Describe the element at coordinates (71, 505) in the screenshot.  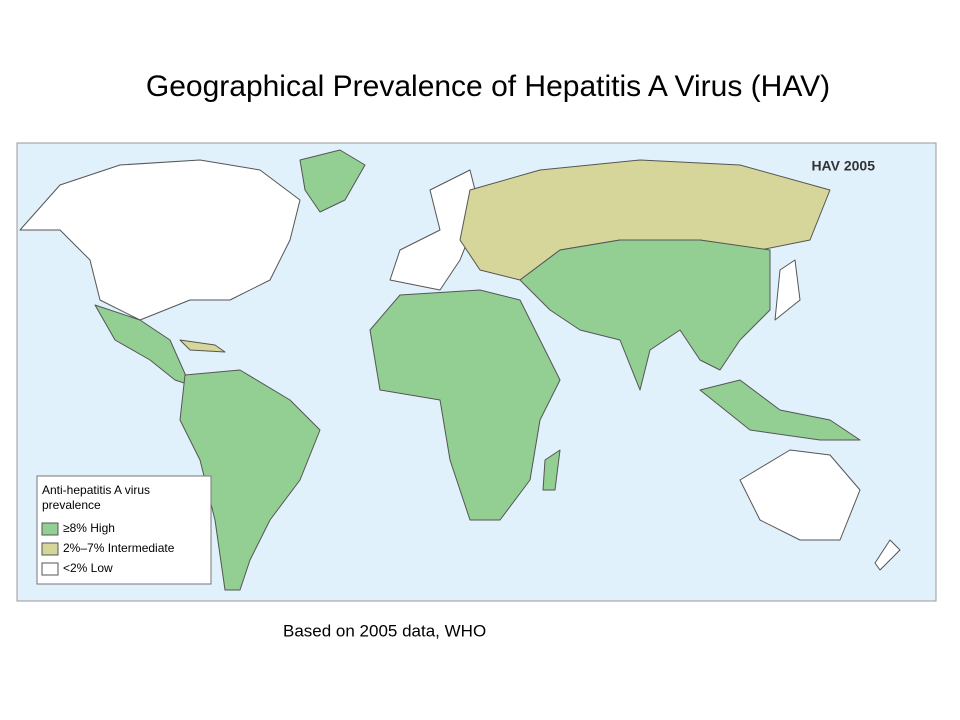
I see `legend-title: prevalence` at that location.